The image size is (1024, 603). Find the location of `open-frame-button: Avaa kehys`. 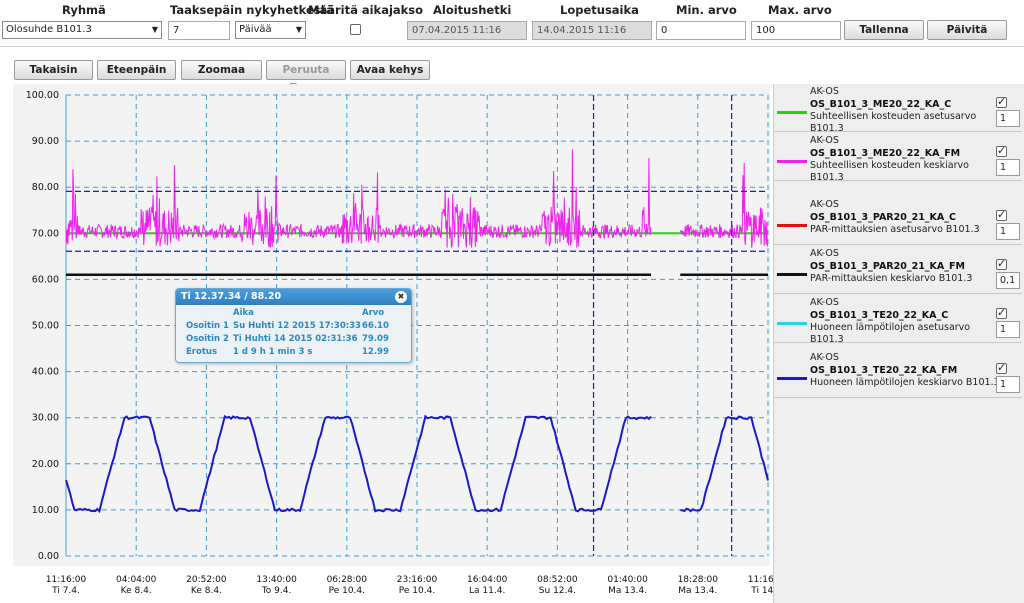

open-frame-button: Avaa kehys is located at coordinates (390, 70).